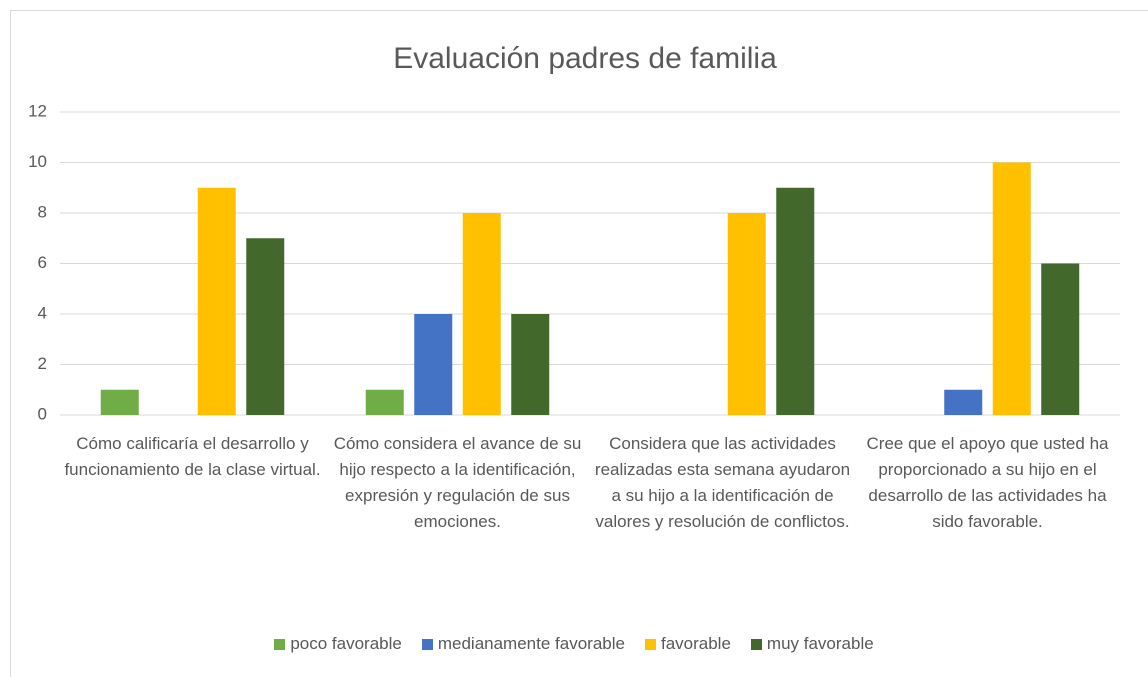 The image size is (1148, 677). I want to click on legend-item: muy favorable, so click(812, 644).